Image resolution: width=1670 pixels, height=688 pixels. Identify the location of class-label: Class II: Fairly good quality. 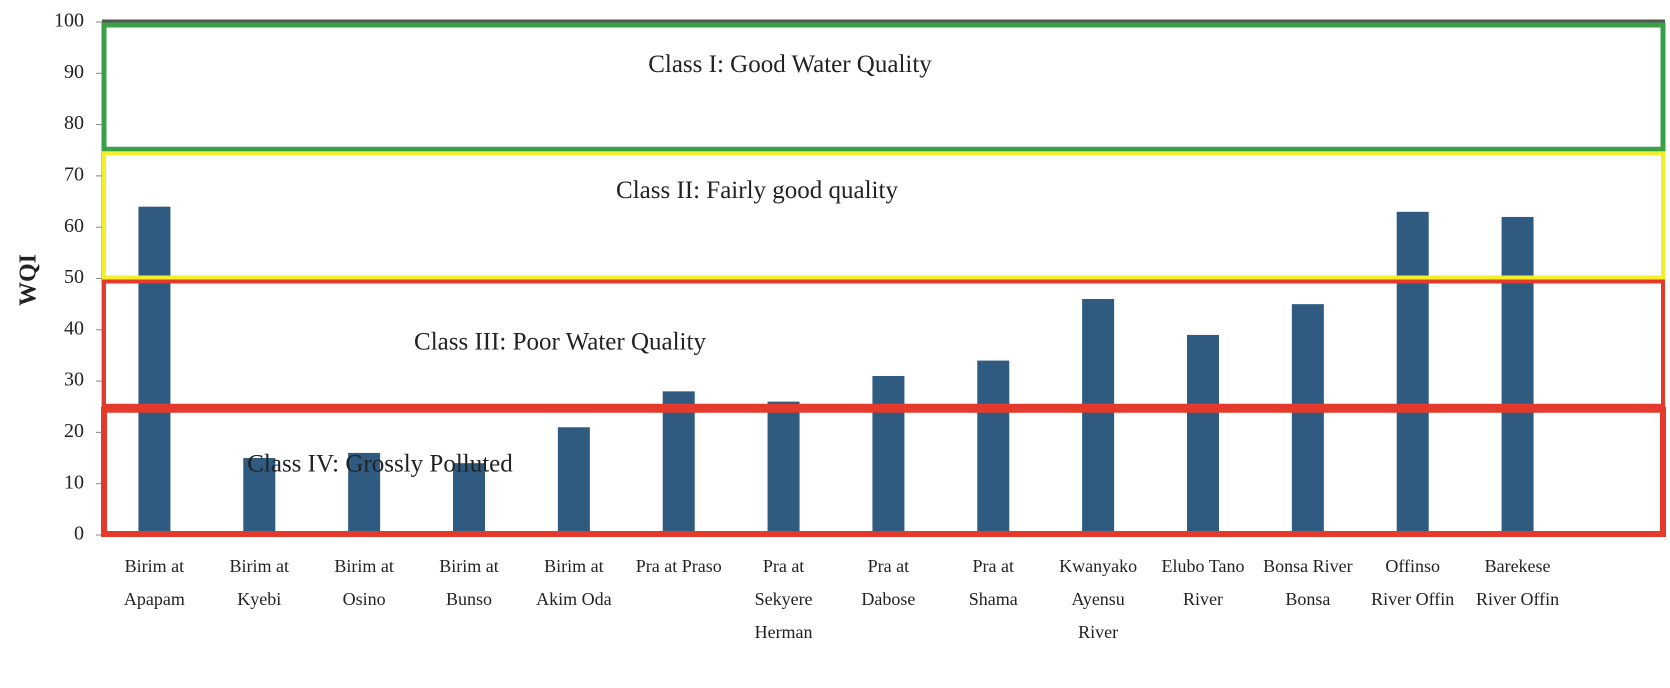
(757, 190).